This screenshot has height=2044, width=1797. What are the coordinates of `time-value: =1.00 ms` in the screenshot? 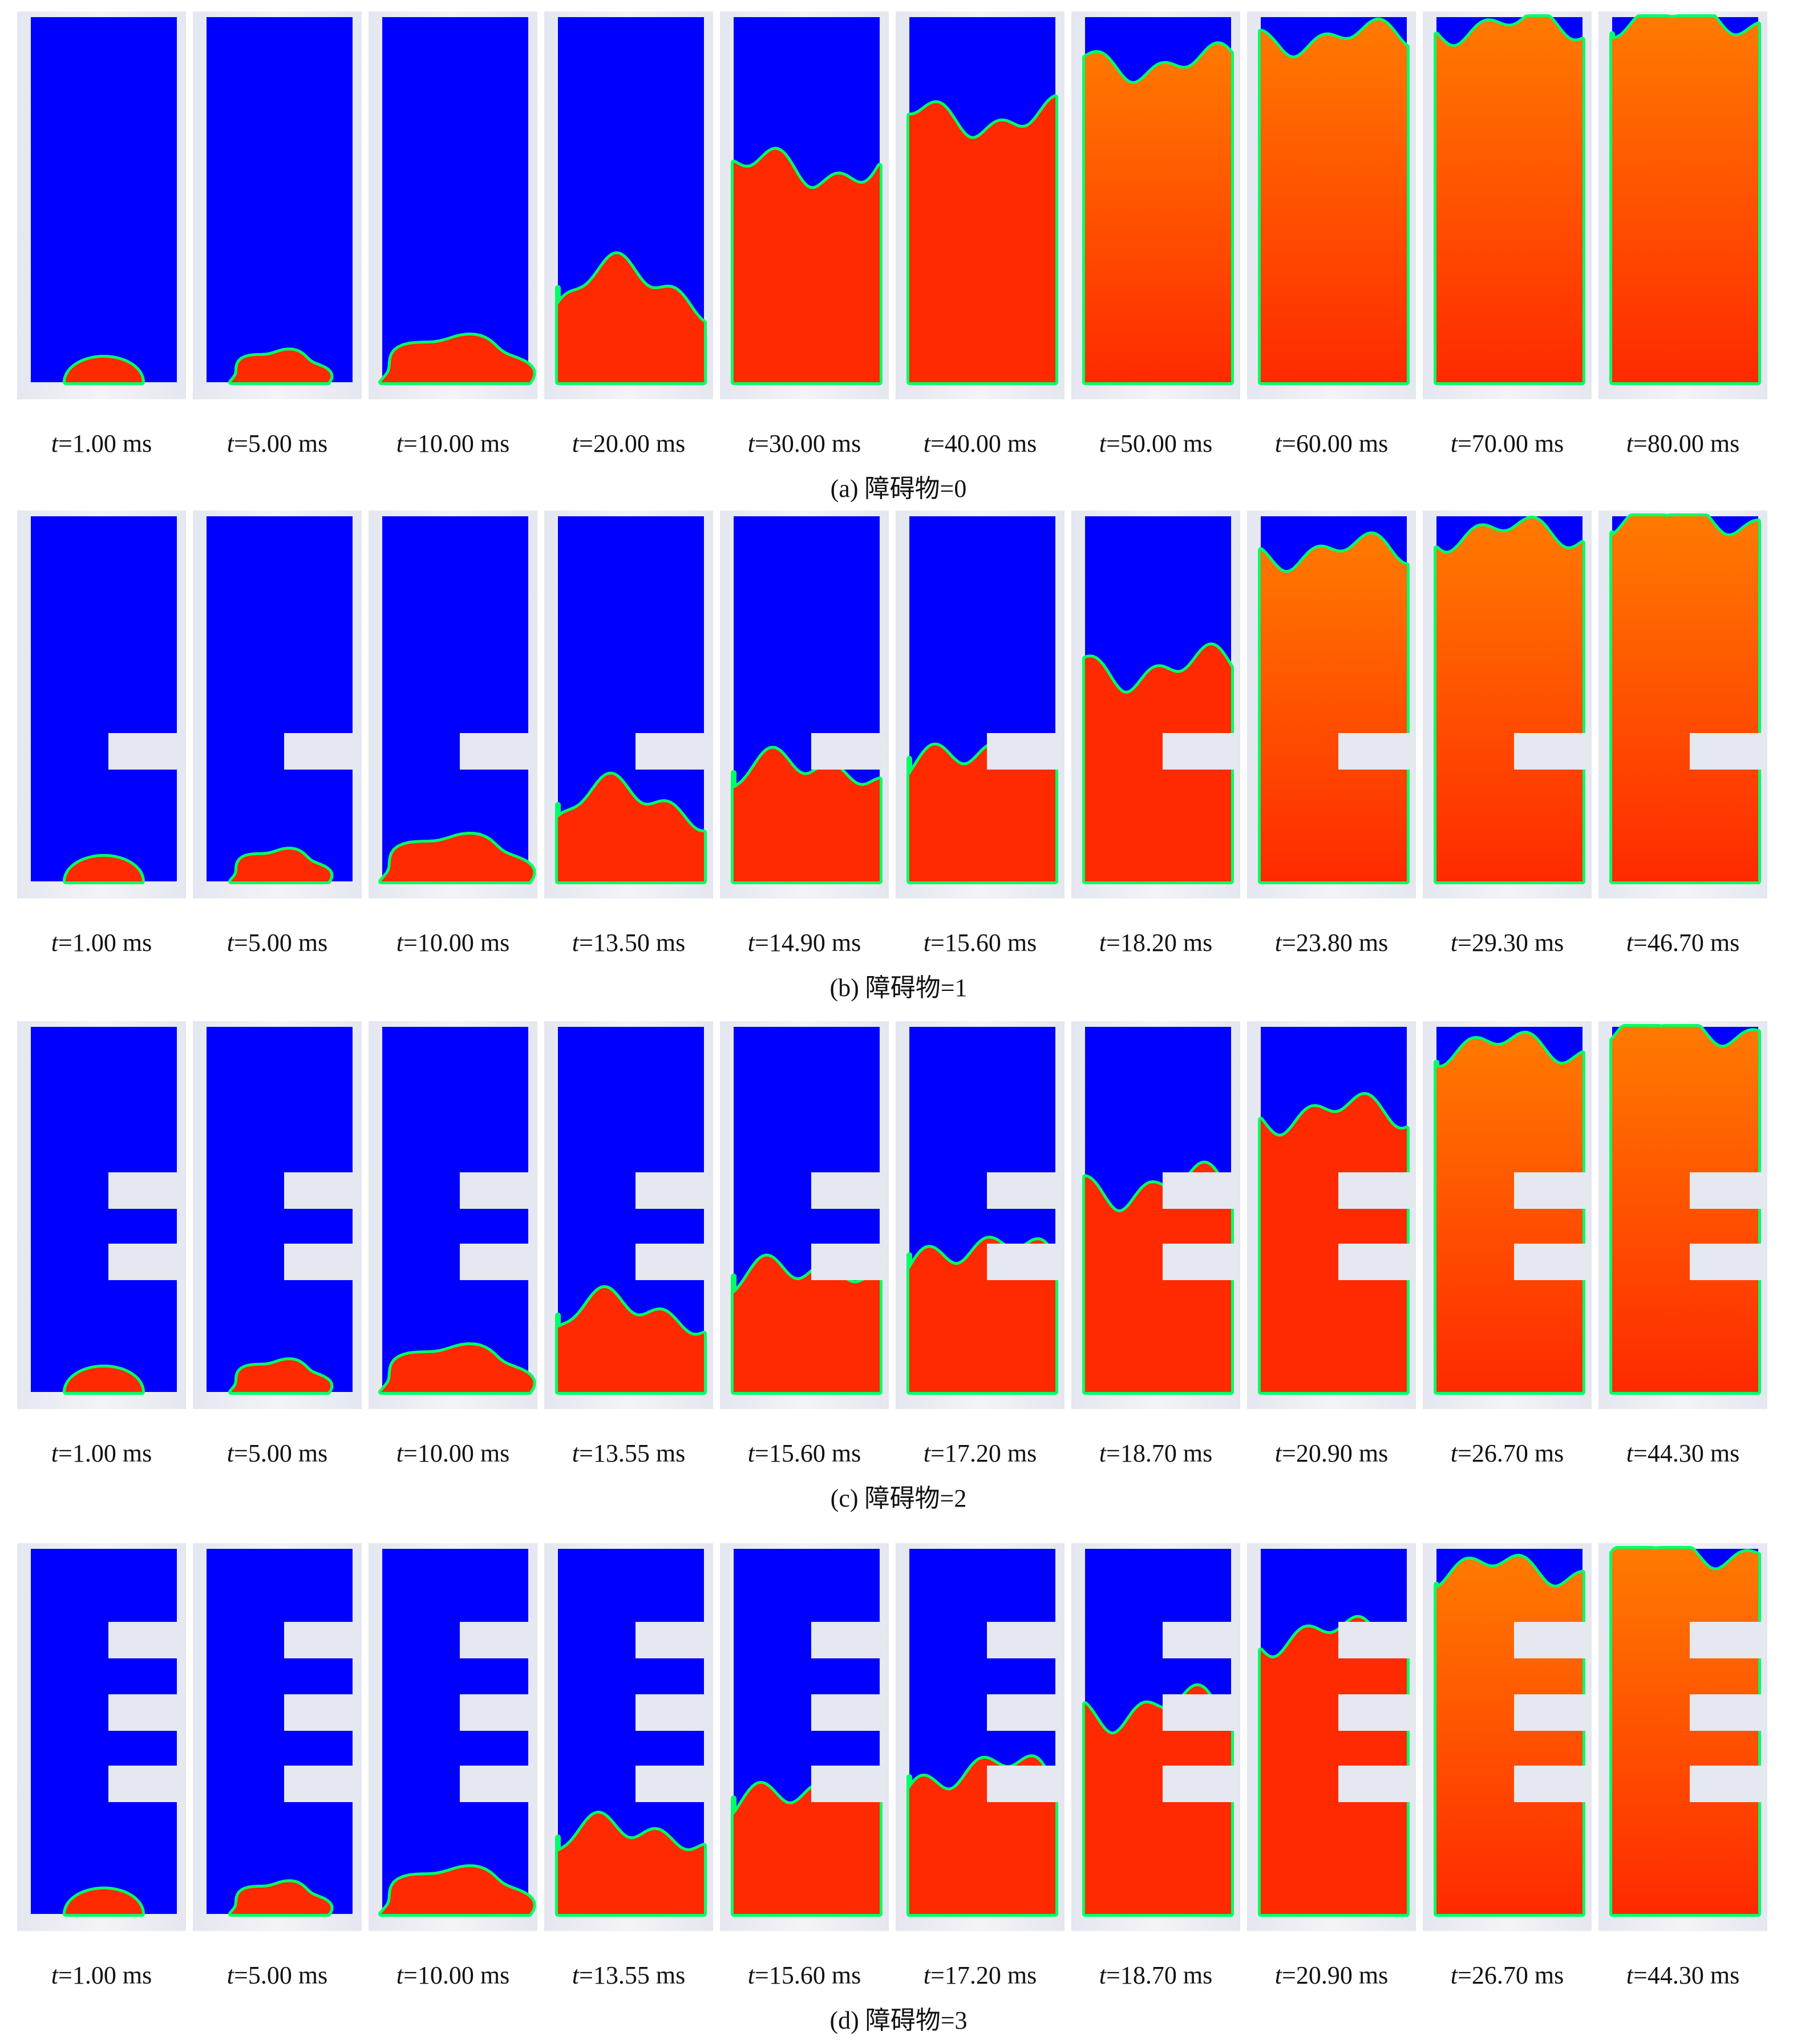 It's located at (105, 444).